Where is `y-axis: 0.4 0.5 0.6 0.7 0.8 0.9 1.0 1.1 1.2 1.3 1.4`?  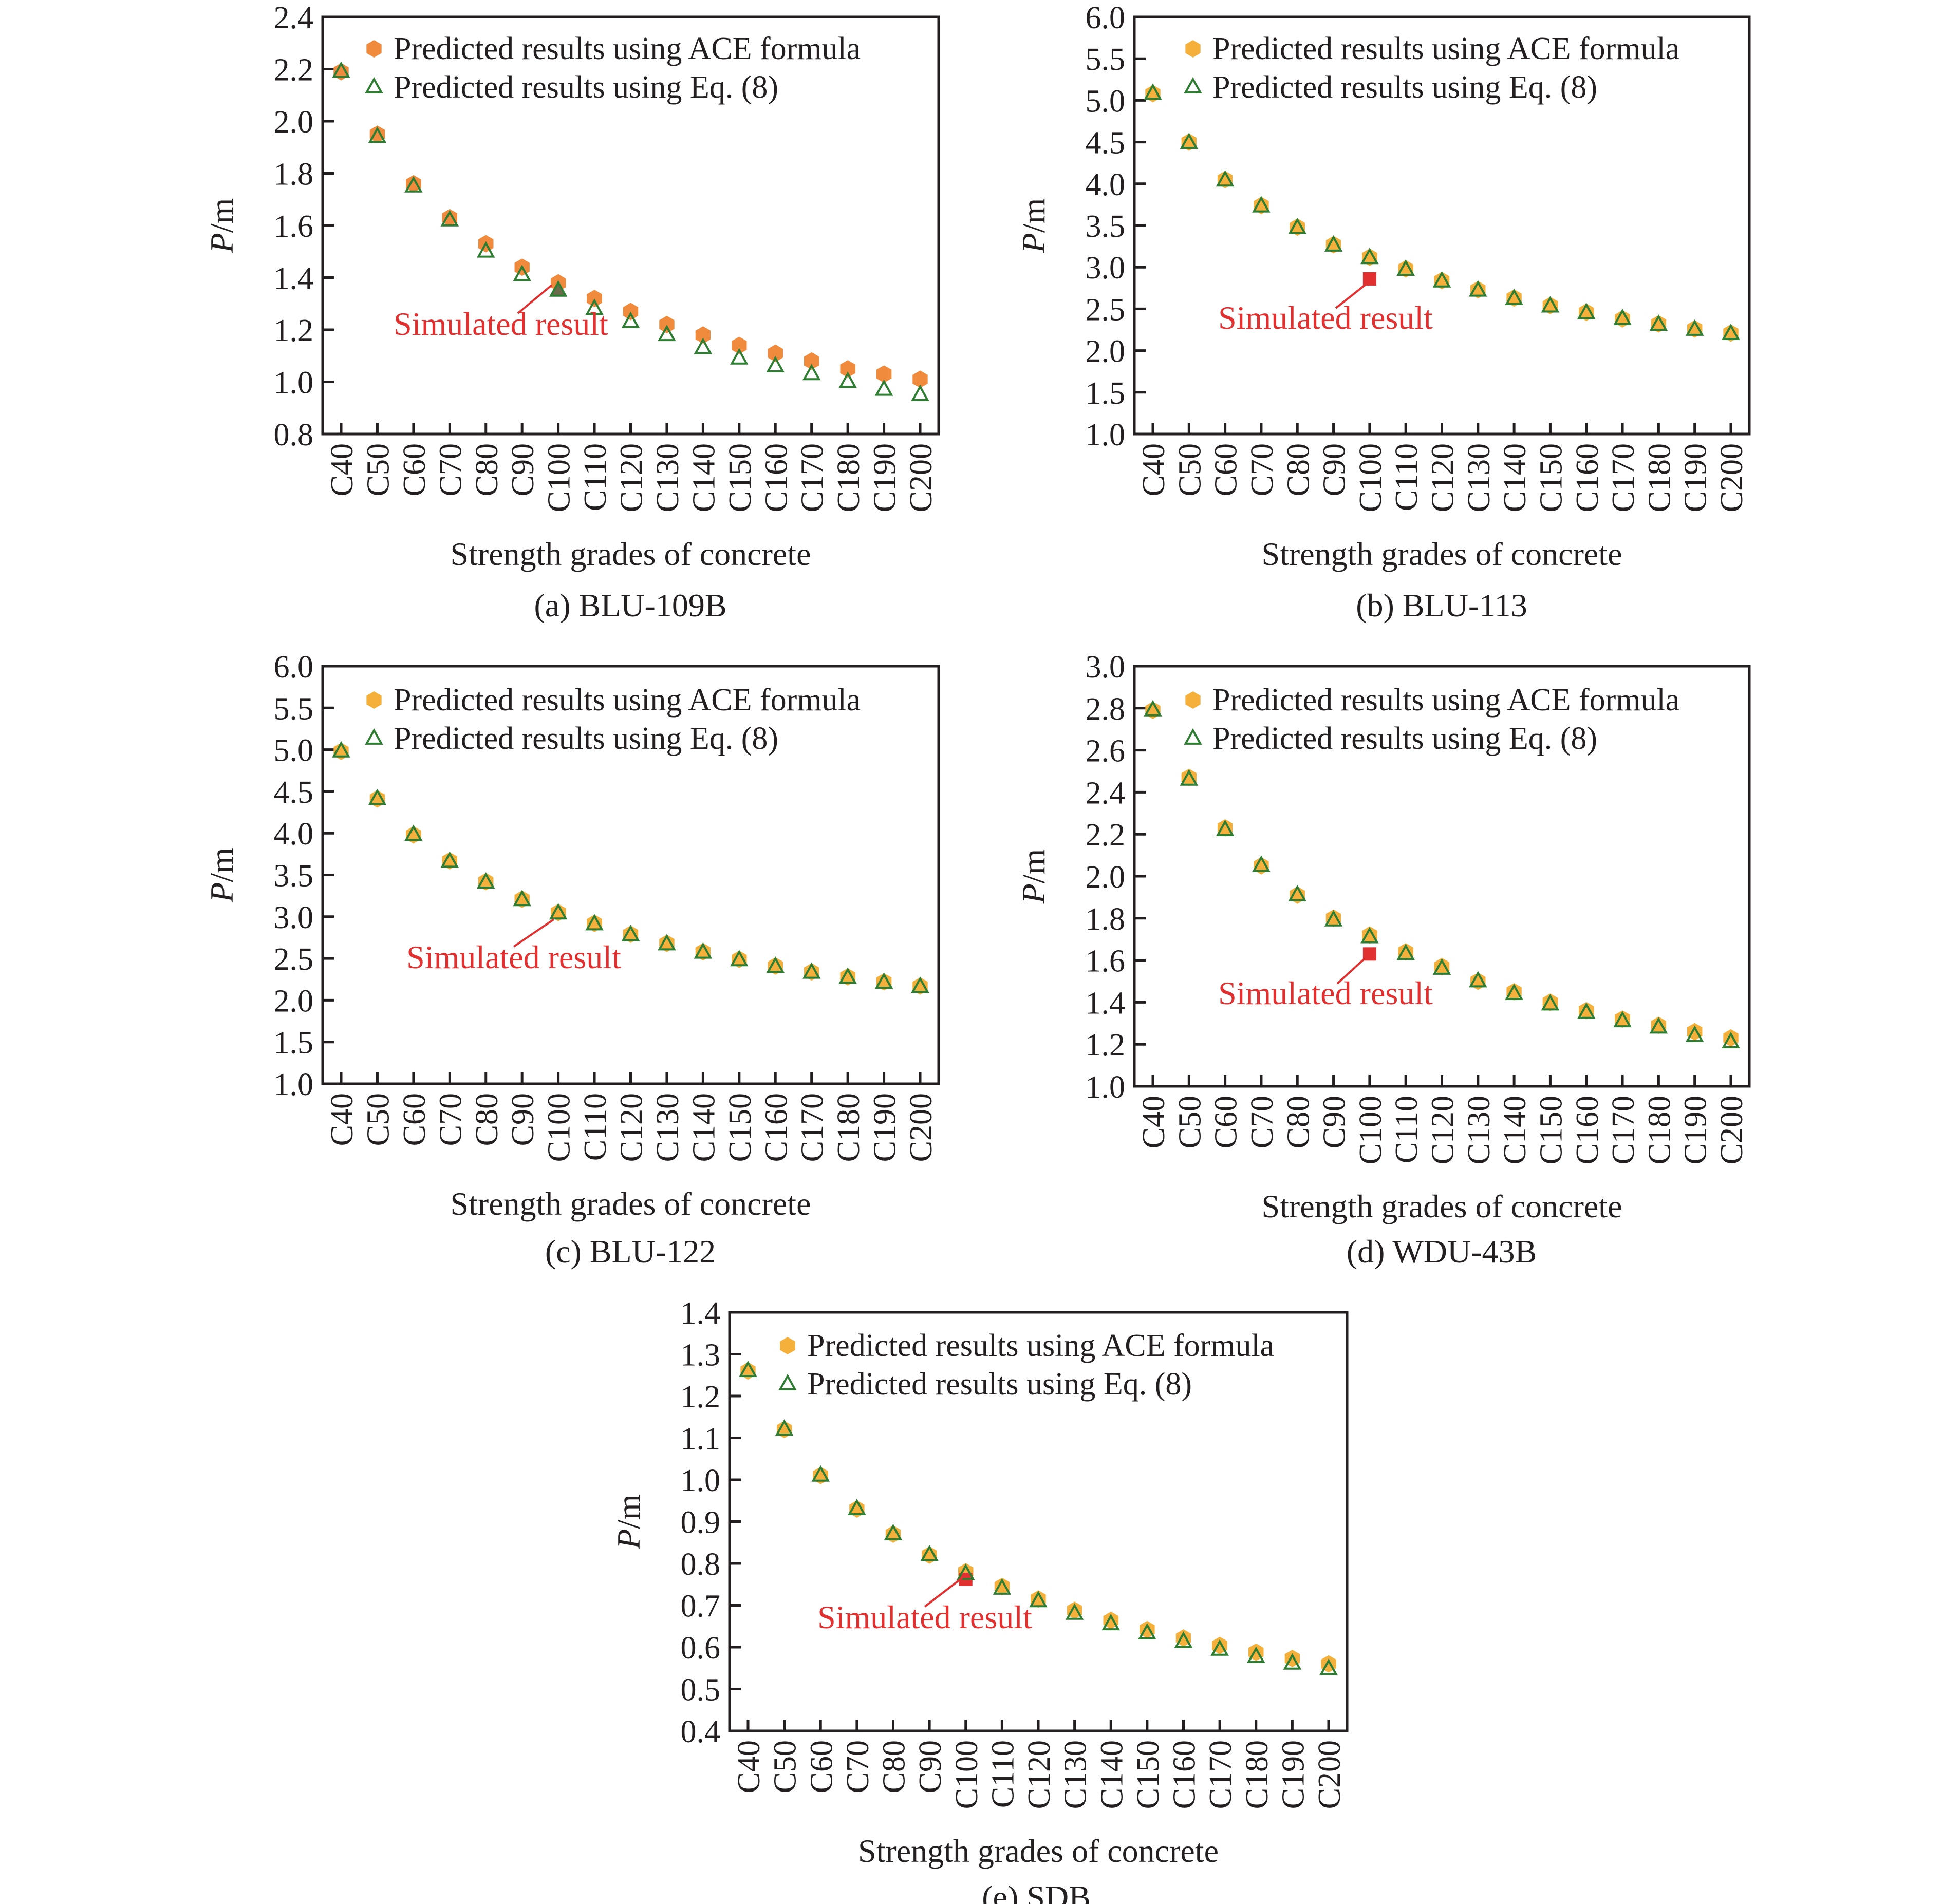
y-axis: 0.4 0.5 0.6 0.7 0.8 0.9 1.0 1.1 1.2 1.3 1.4 is located at coordinates (711, 1522).